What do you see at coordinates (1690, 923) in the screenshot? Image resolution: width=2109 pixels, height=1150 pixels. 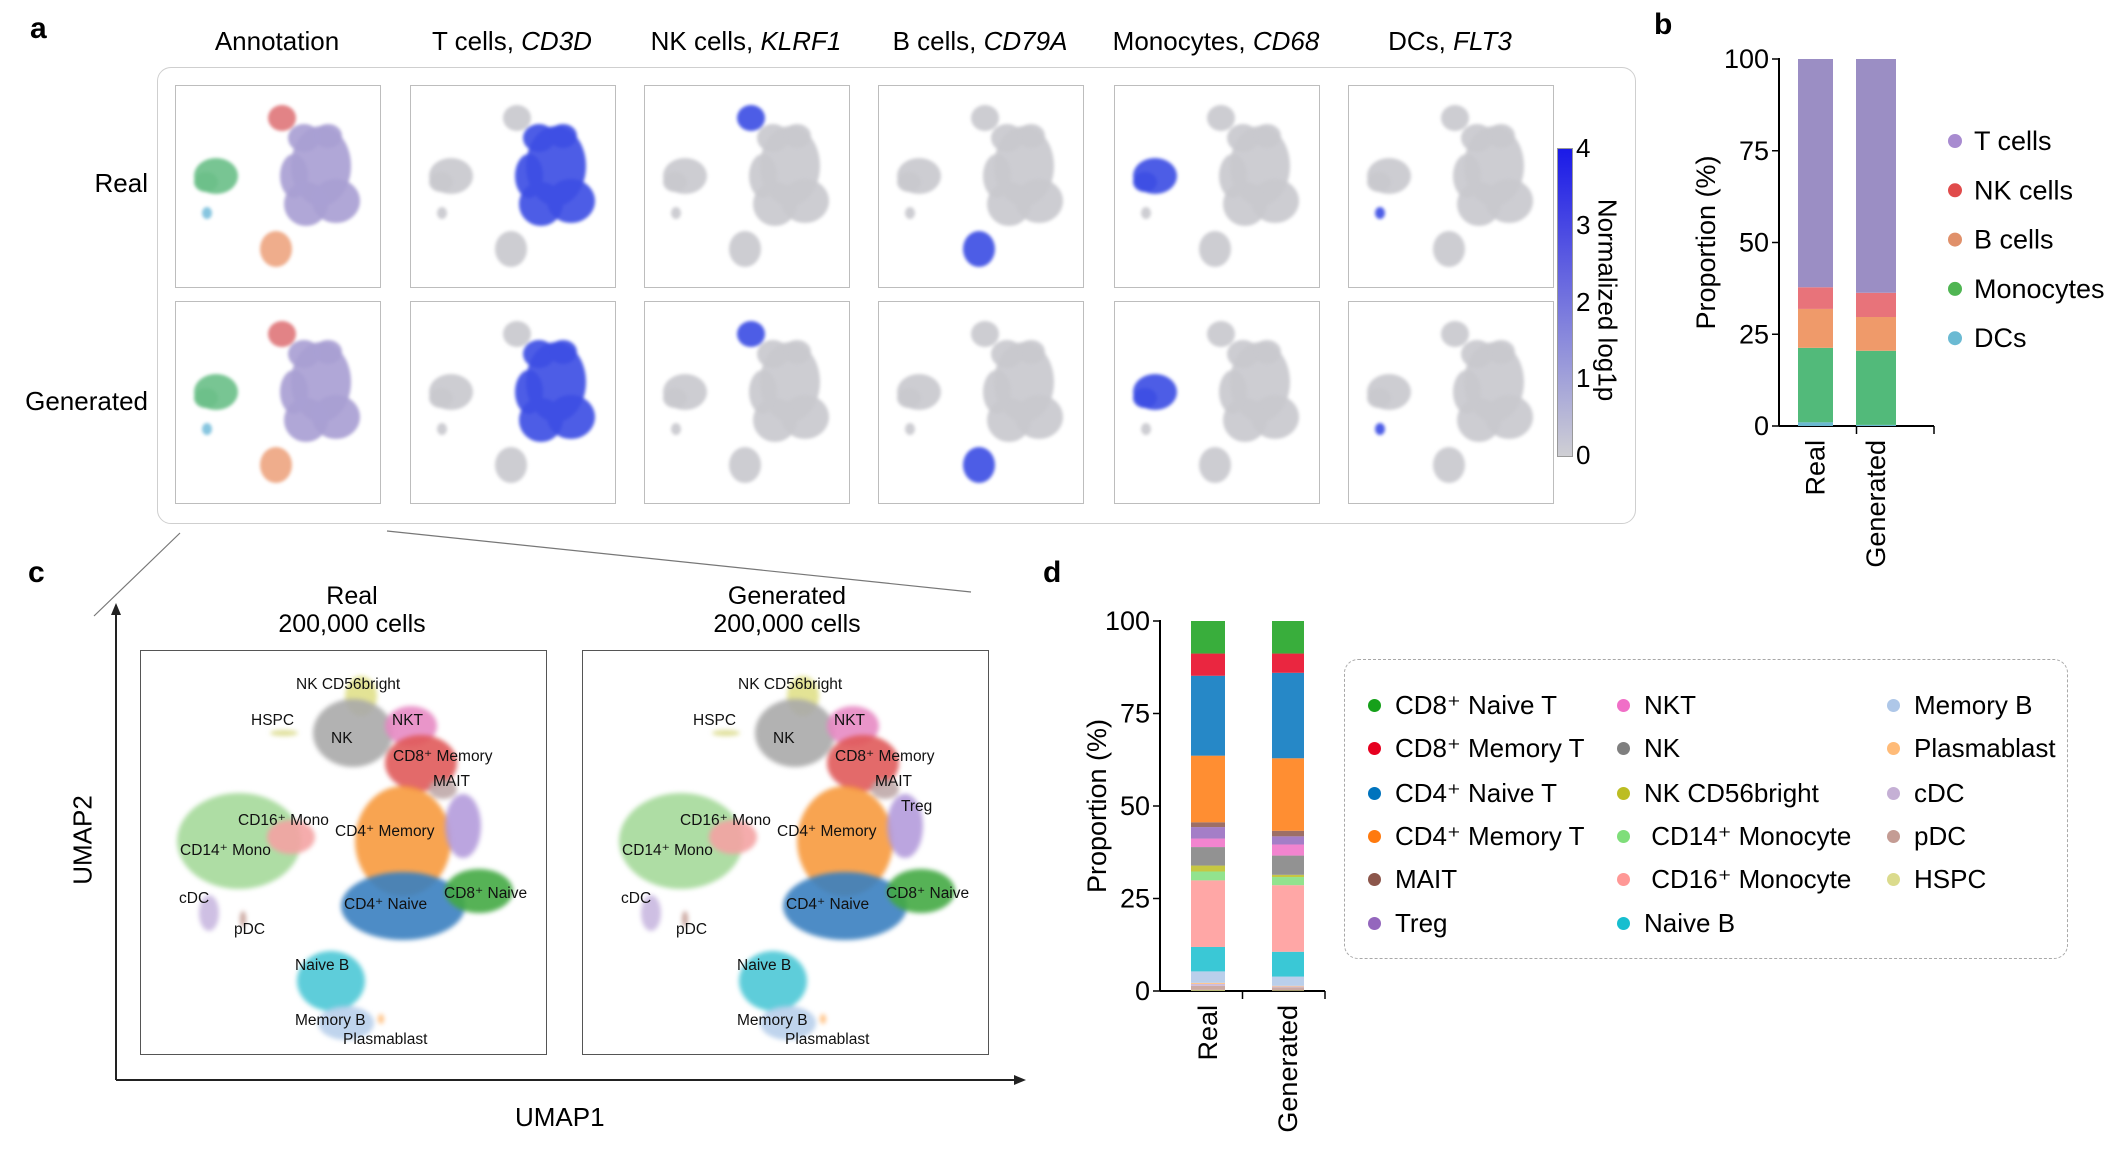 I see `legend-label: Naive B` at bounding box center [1690, 923].